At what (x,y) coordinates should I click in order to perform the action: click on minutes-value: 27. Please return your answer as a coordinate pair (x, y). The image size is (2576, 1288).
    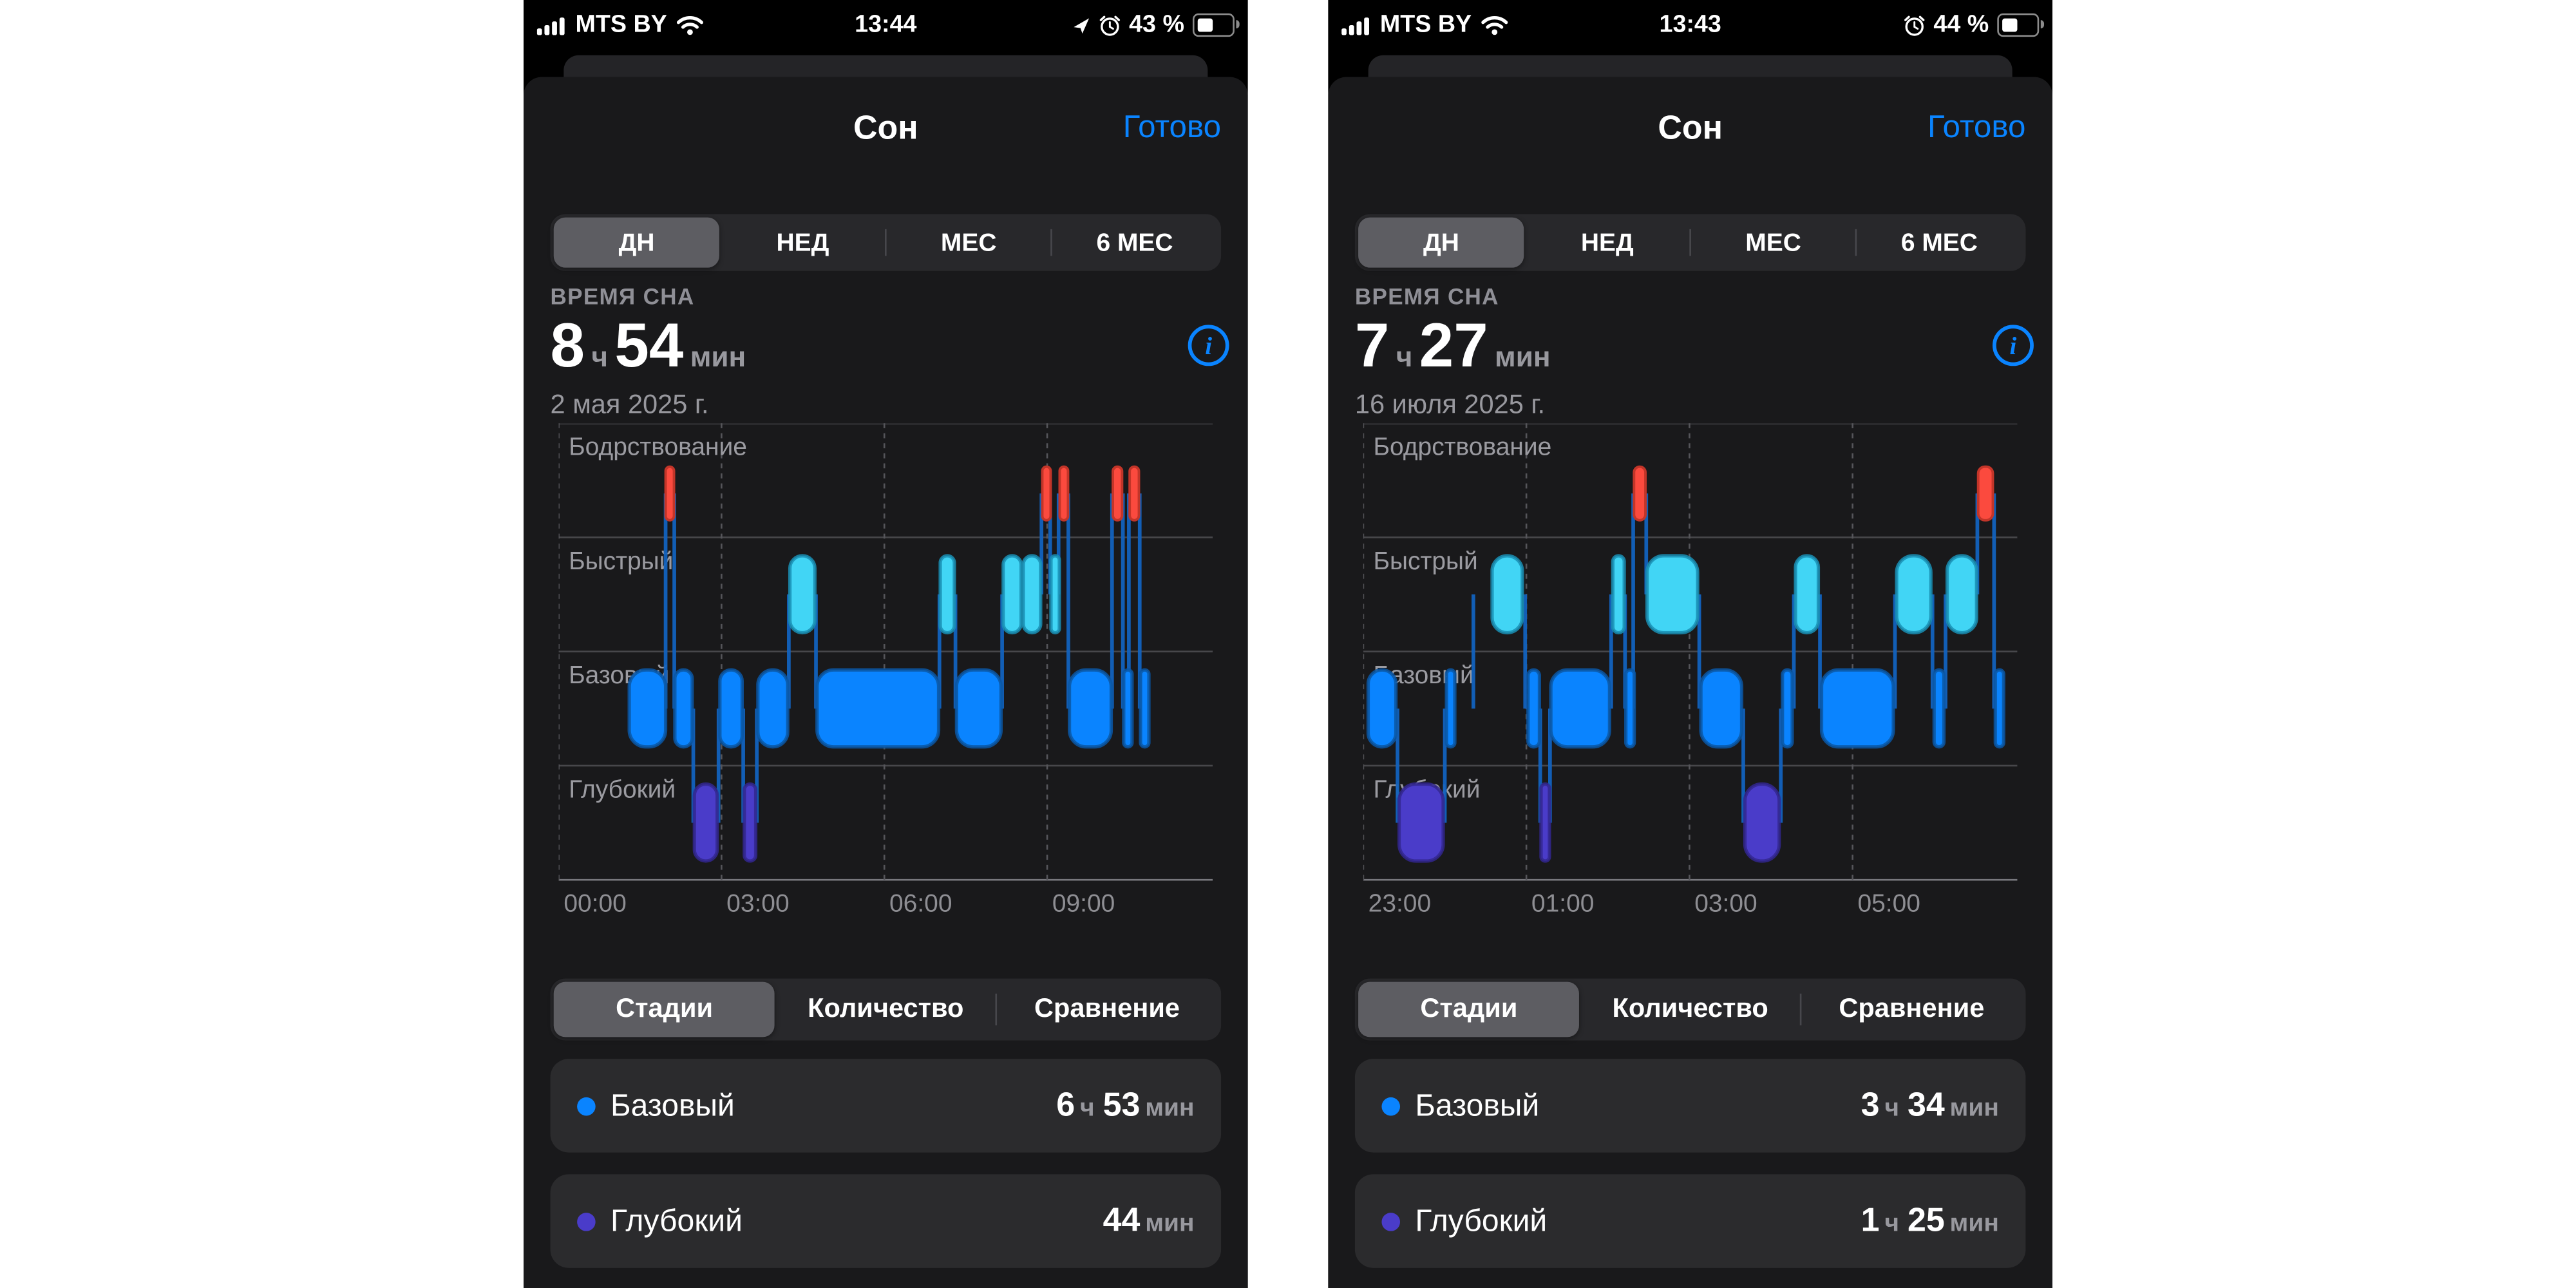
    Looking at the image, I should click on (1453, 346).